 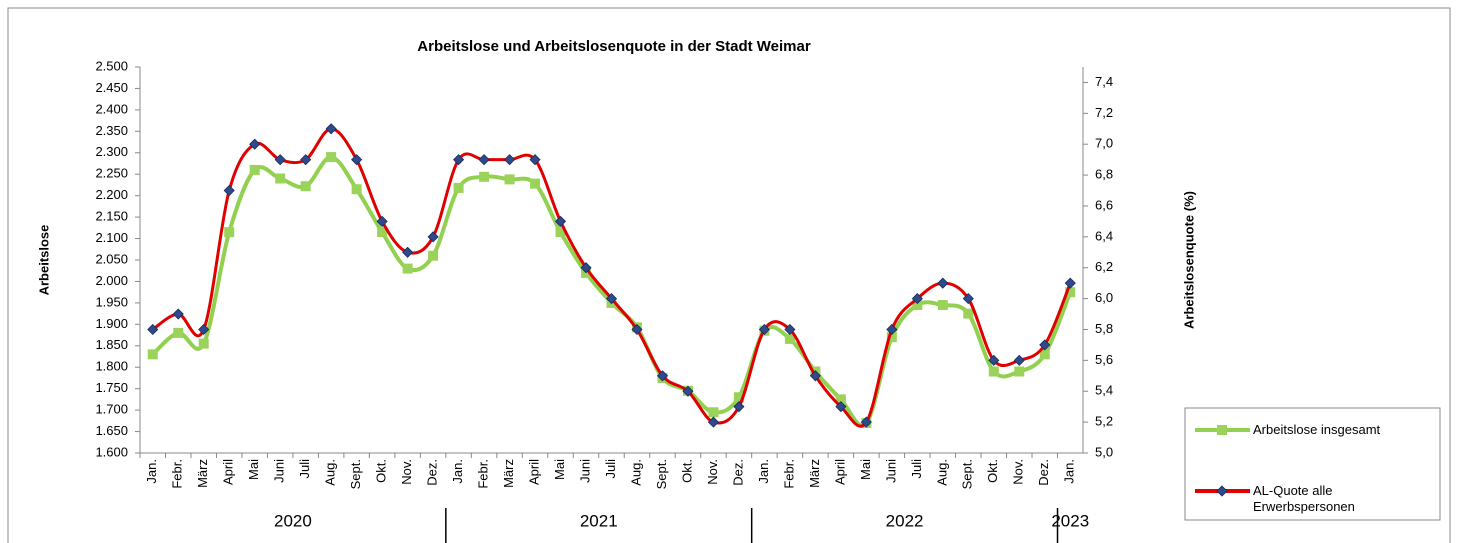 I want to click on y-tick-label: 2.300, so click(x=111, y=151).